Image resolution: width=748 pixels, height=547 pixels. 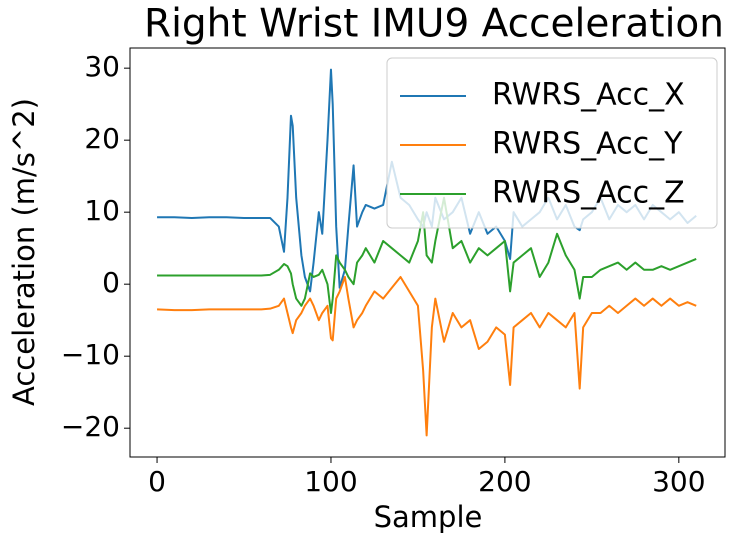 What do you see at coordinates (678, 481) in the screenshot?
I see `x-tick-label: 300` at bounding box center [678, 481].